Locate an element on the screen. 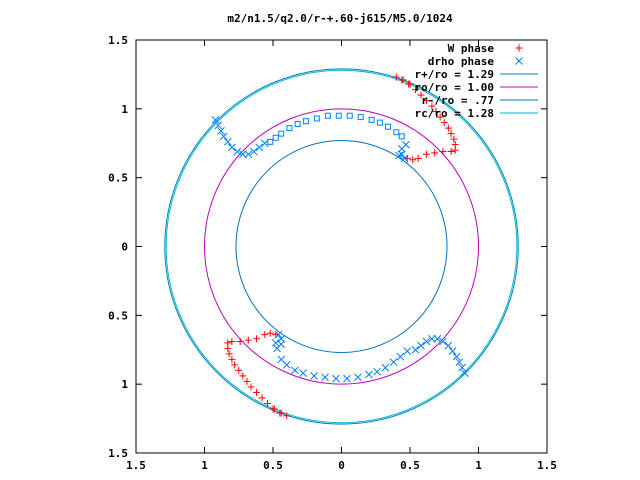  legend-label: W phase is located at coordinates (471, 48).